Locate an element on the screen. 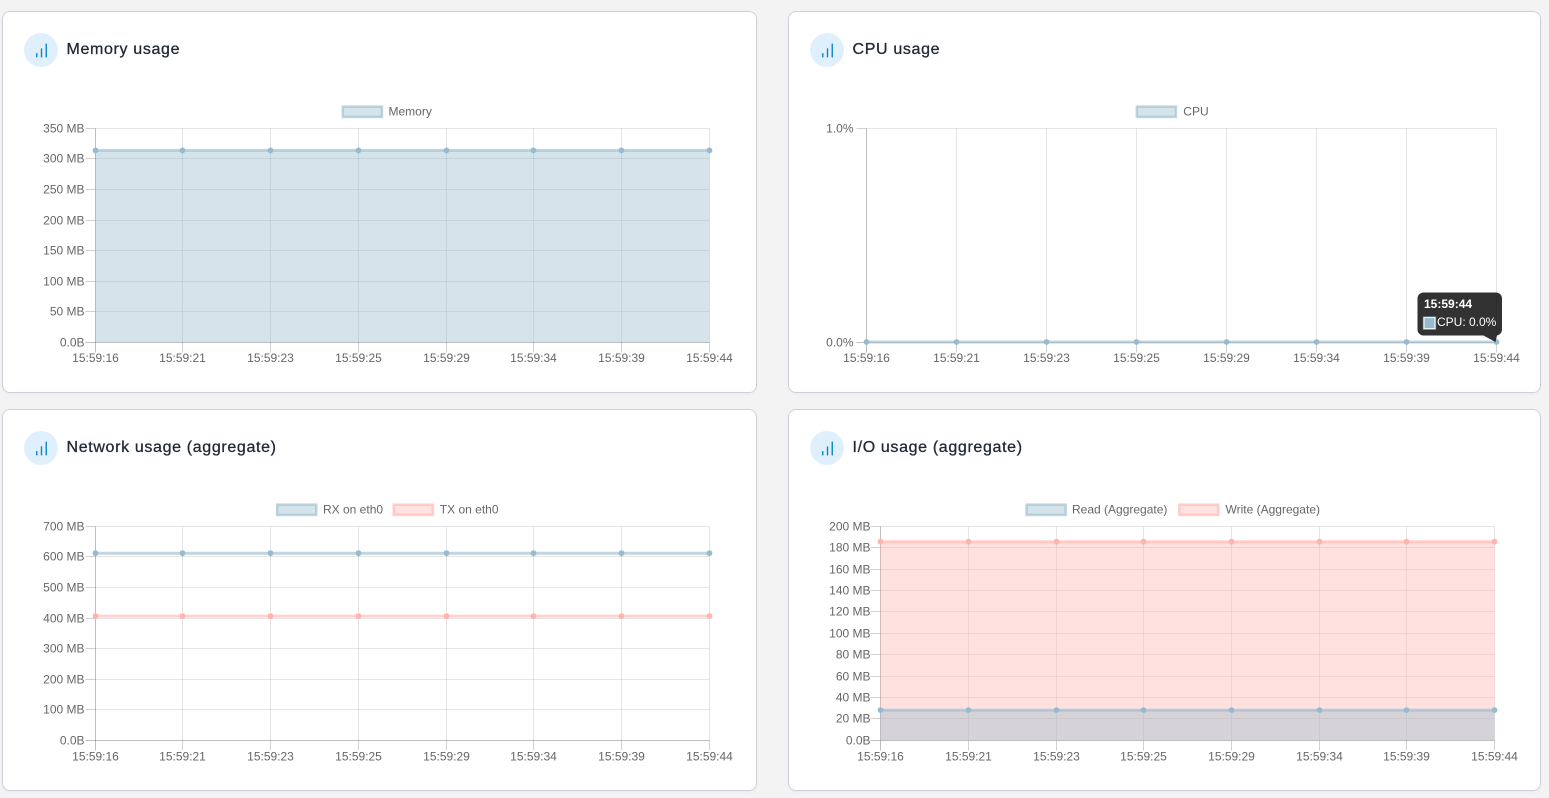 Image resolution: width=1549 pixels, height=798 pixels. svg-text: Memory is located at coordinates (410, 112).